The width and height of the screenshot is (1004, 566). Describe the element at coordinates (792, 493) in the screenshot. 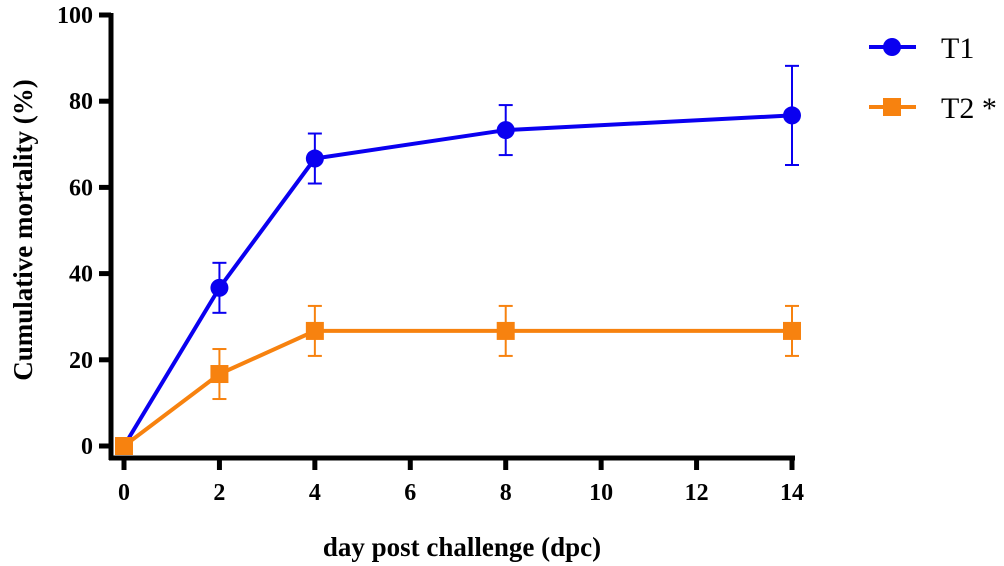

I see `x-tick-label: 14` at that location.